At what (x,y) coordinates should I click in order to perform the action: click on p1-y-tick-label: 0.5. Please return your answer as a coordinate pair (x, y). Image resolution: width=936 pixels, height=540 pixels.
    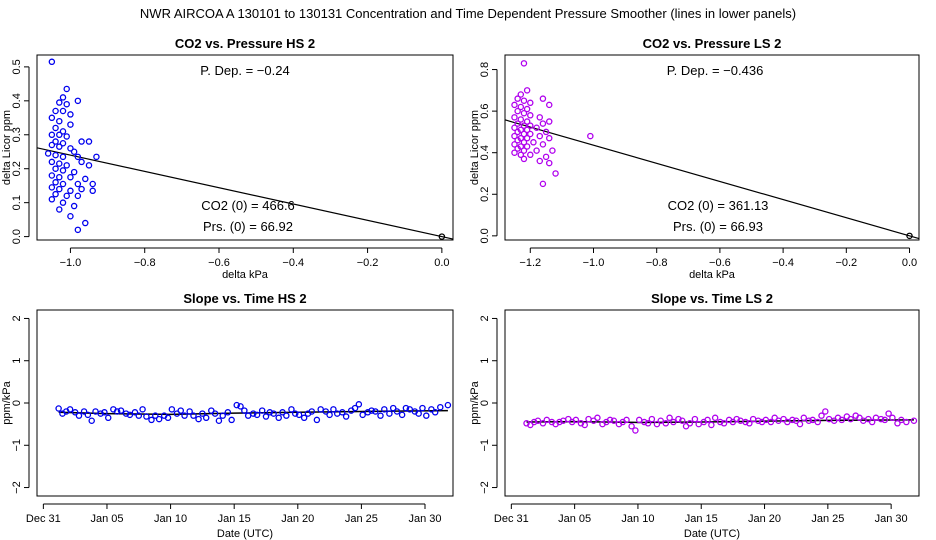
    Looking at the image, I should click on (17, 66).